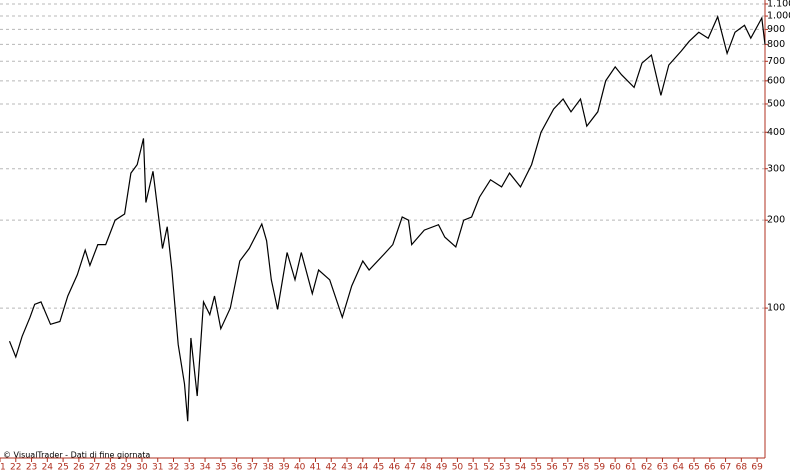 This screenshot has width=790, height=471. What do you see at coordinates (331, 467) in the screenshot?
I see `x-tick-label: 42` at bounding box center [331, 467].